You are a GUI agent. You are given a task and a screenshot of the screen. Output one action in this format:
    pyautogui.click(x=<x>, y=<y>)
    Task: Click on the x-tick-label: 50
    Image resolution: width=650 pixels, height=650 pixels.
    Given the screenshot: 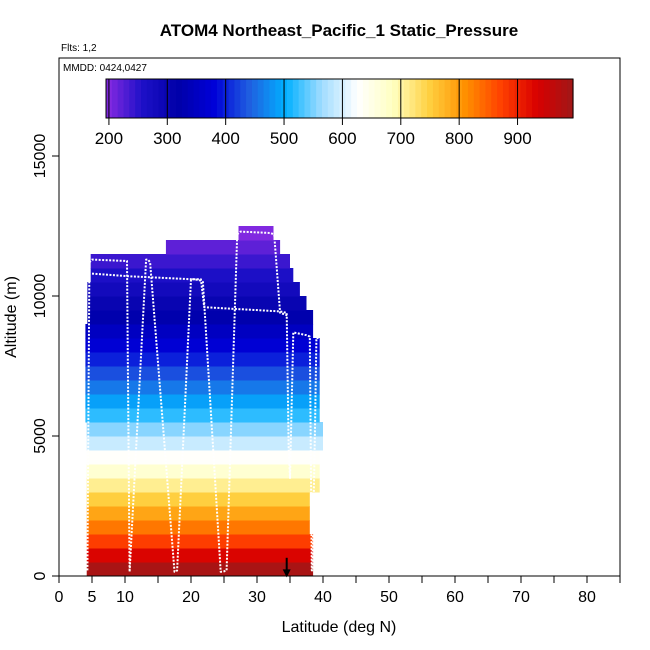 What is the action you would take?
    pyautogui.click(x=389, y=597)
    